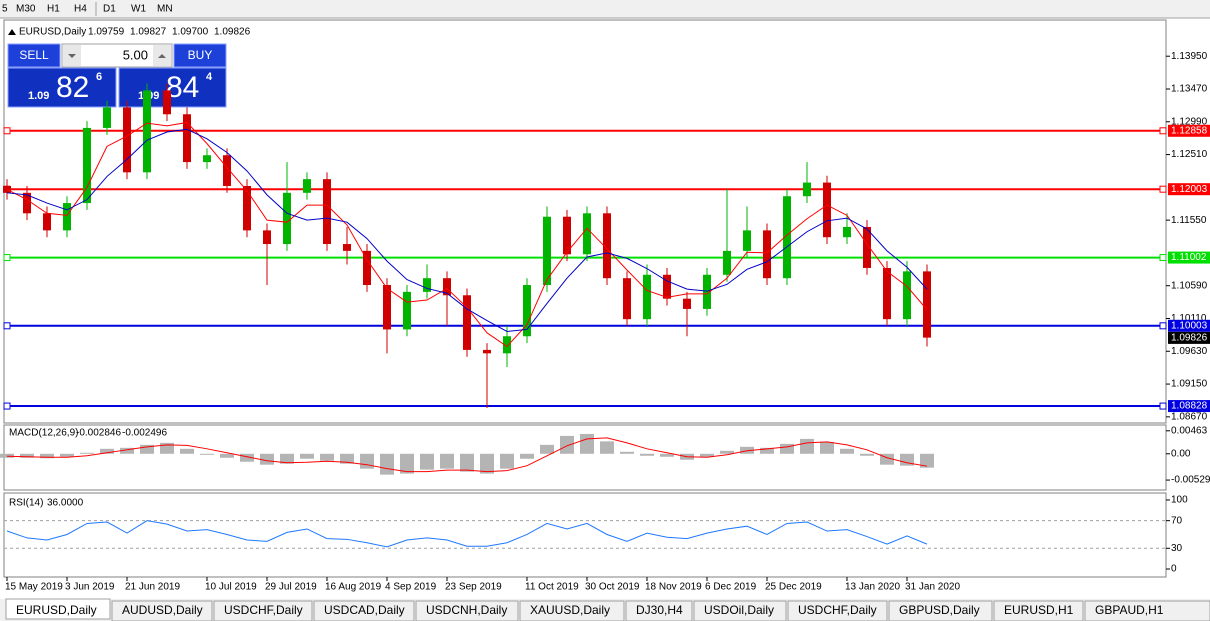  Describe the element at coordinates (138, 9) in the screenshot. I see `timeframe-button: W1` at that location.